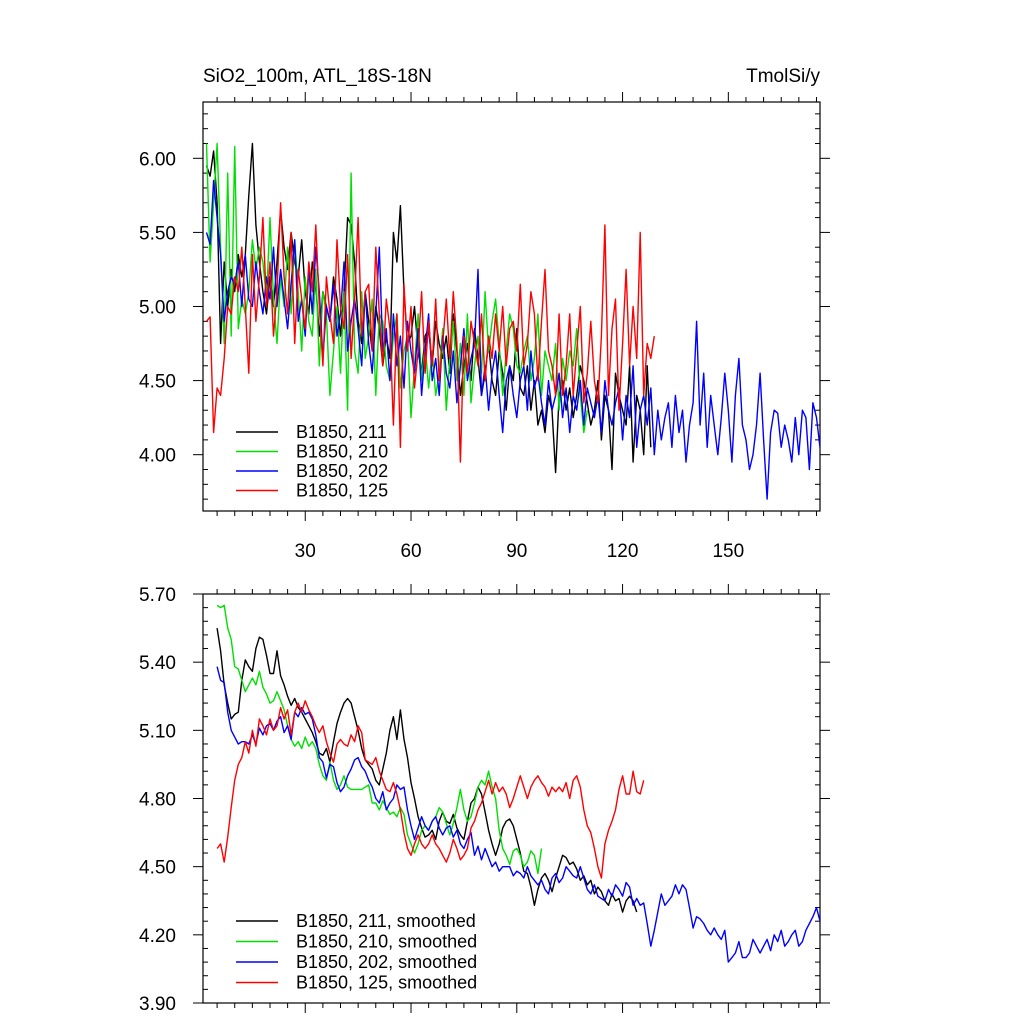 The width and height of the screenshot is (1024, 1024). Describe the element at coordinates (342, 471) in the screenshot. I see `top-legend-label: B1850, 202` at that location.